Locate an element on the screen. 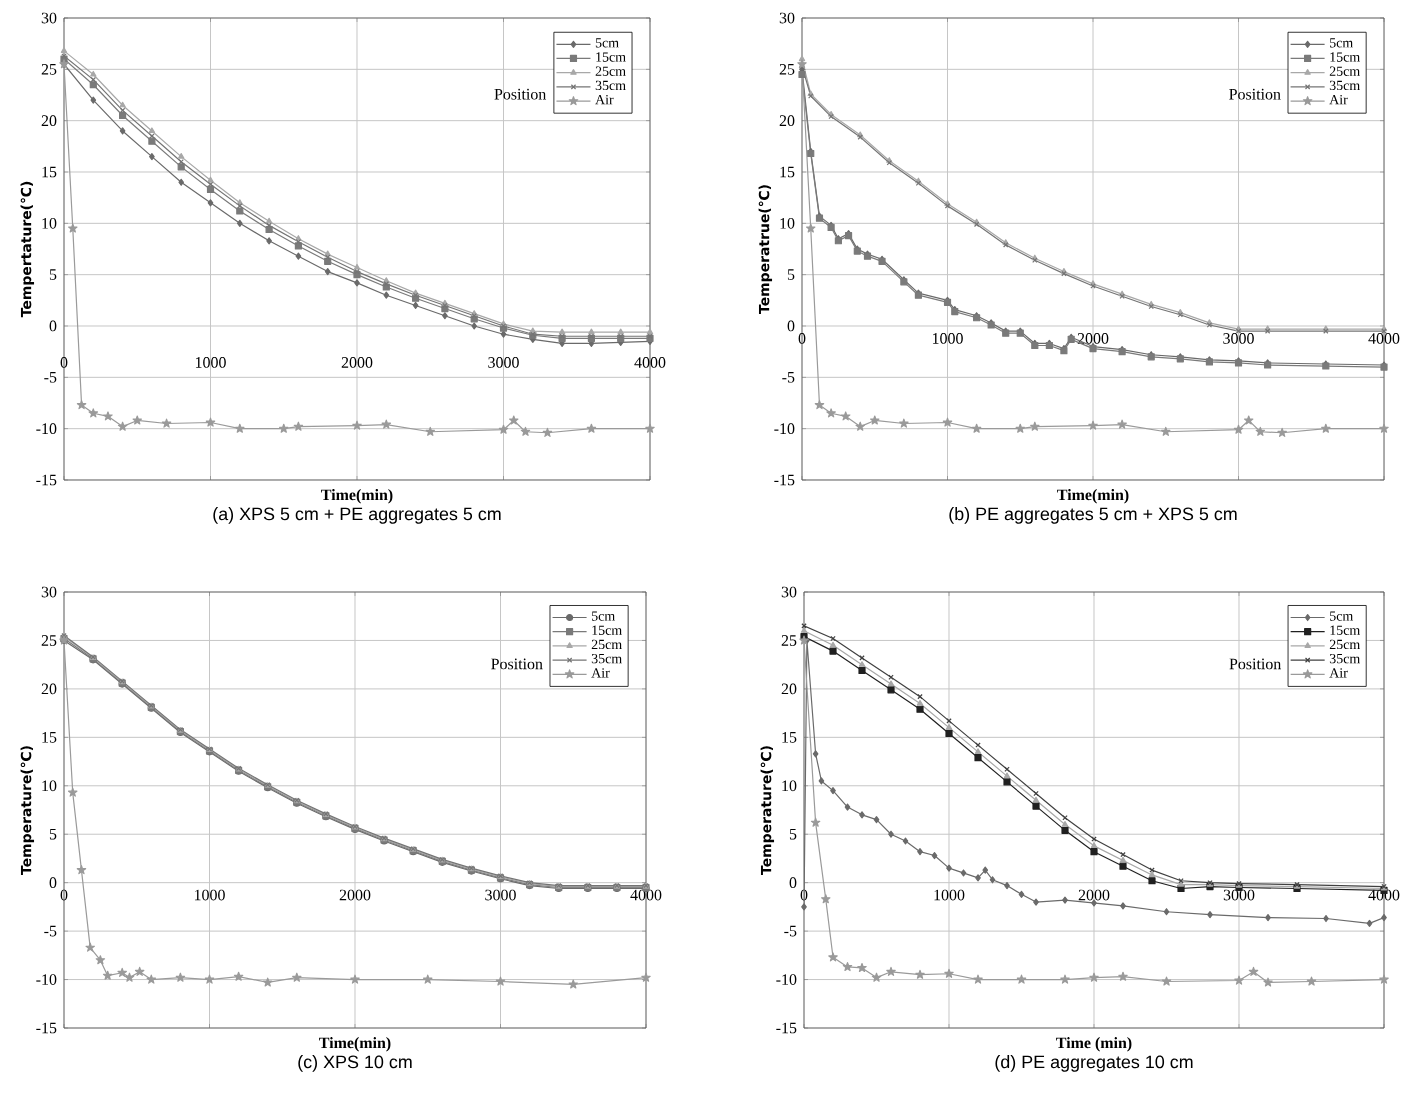 This screenshot has height=1118, width=1428. text: (b) PE aggregates 5 cm + XPS 5 cm is located at coordinates (1093, 515).